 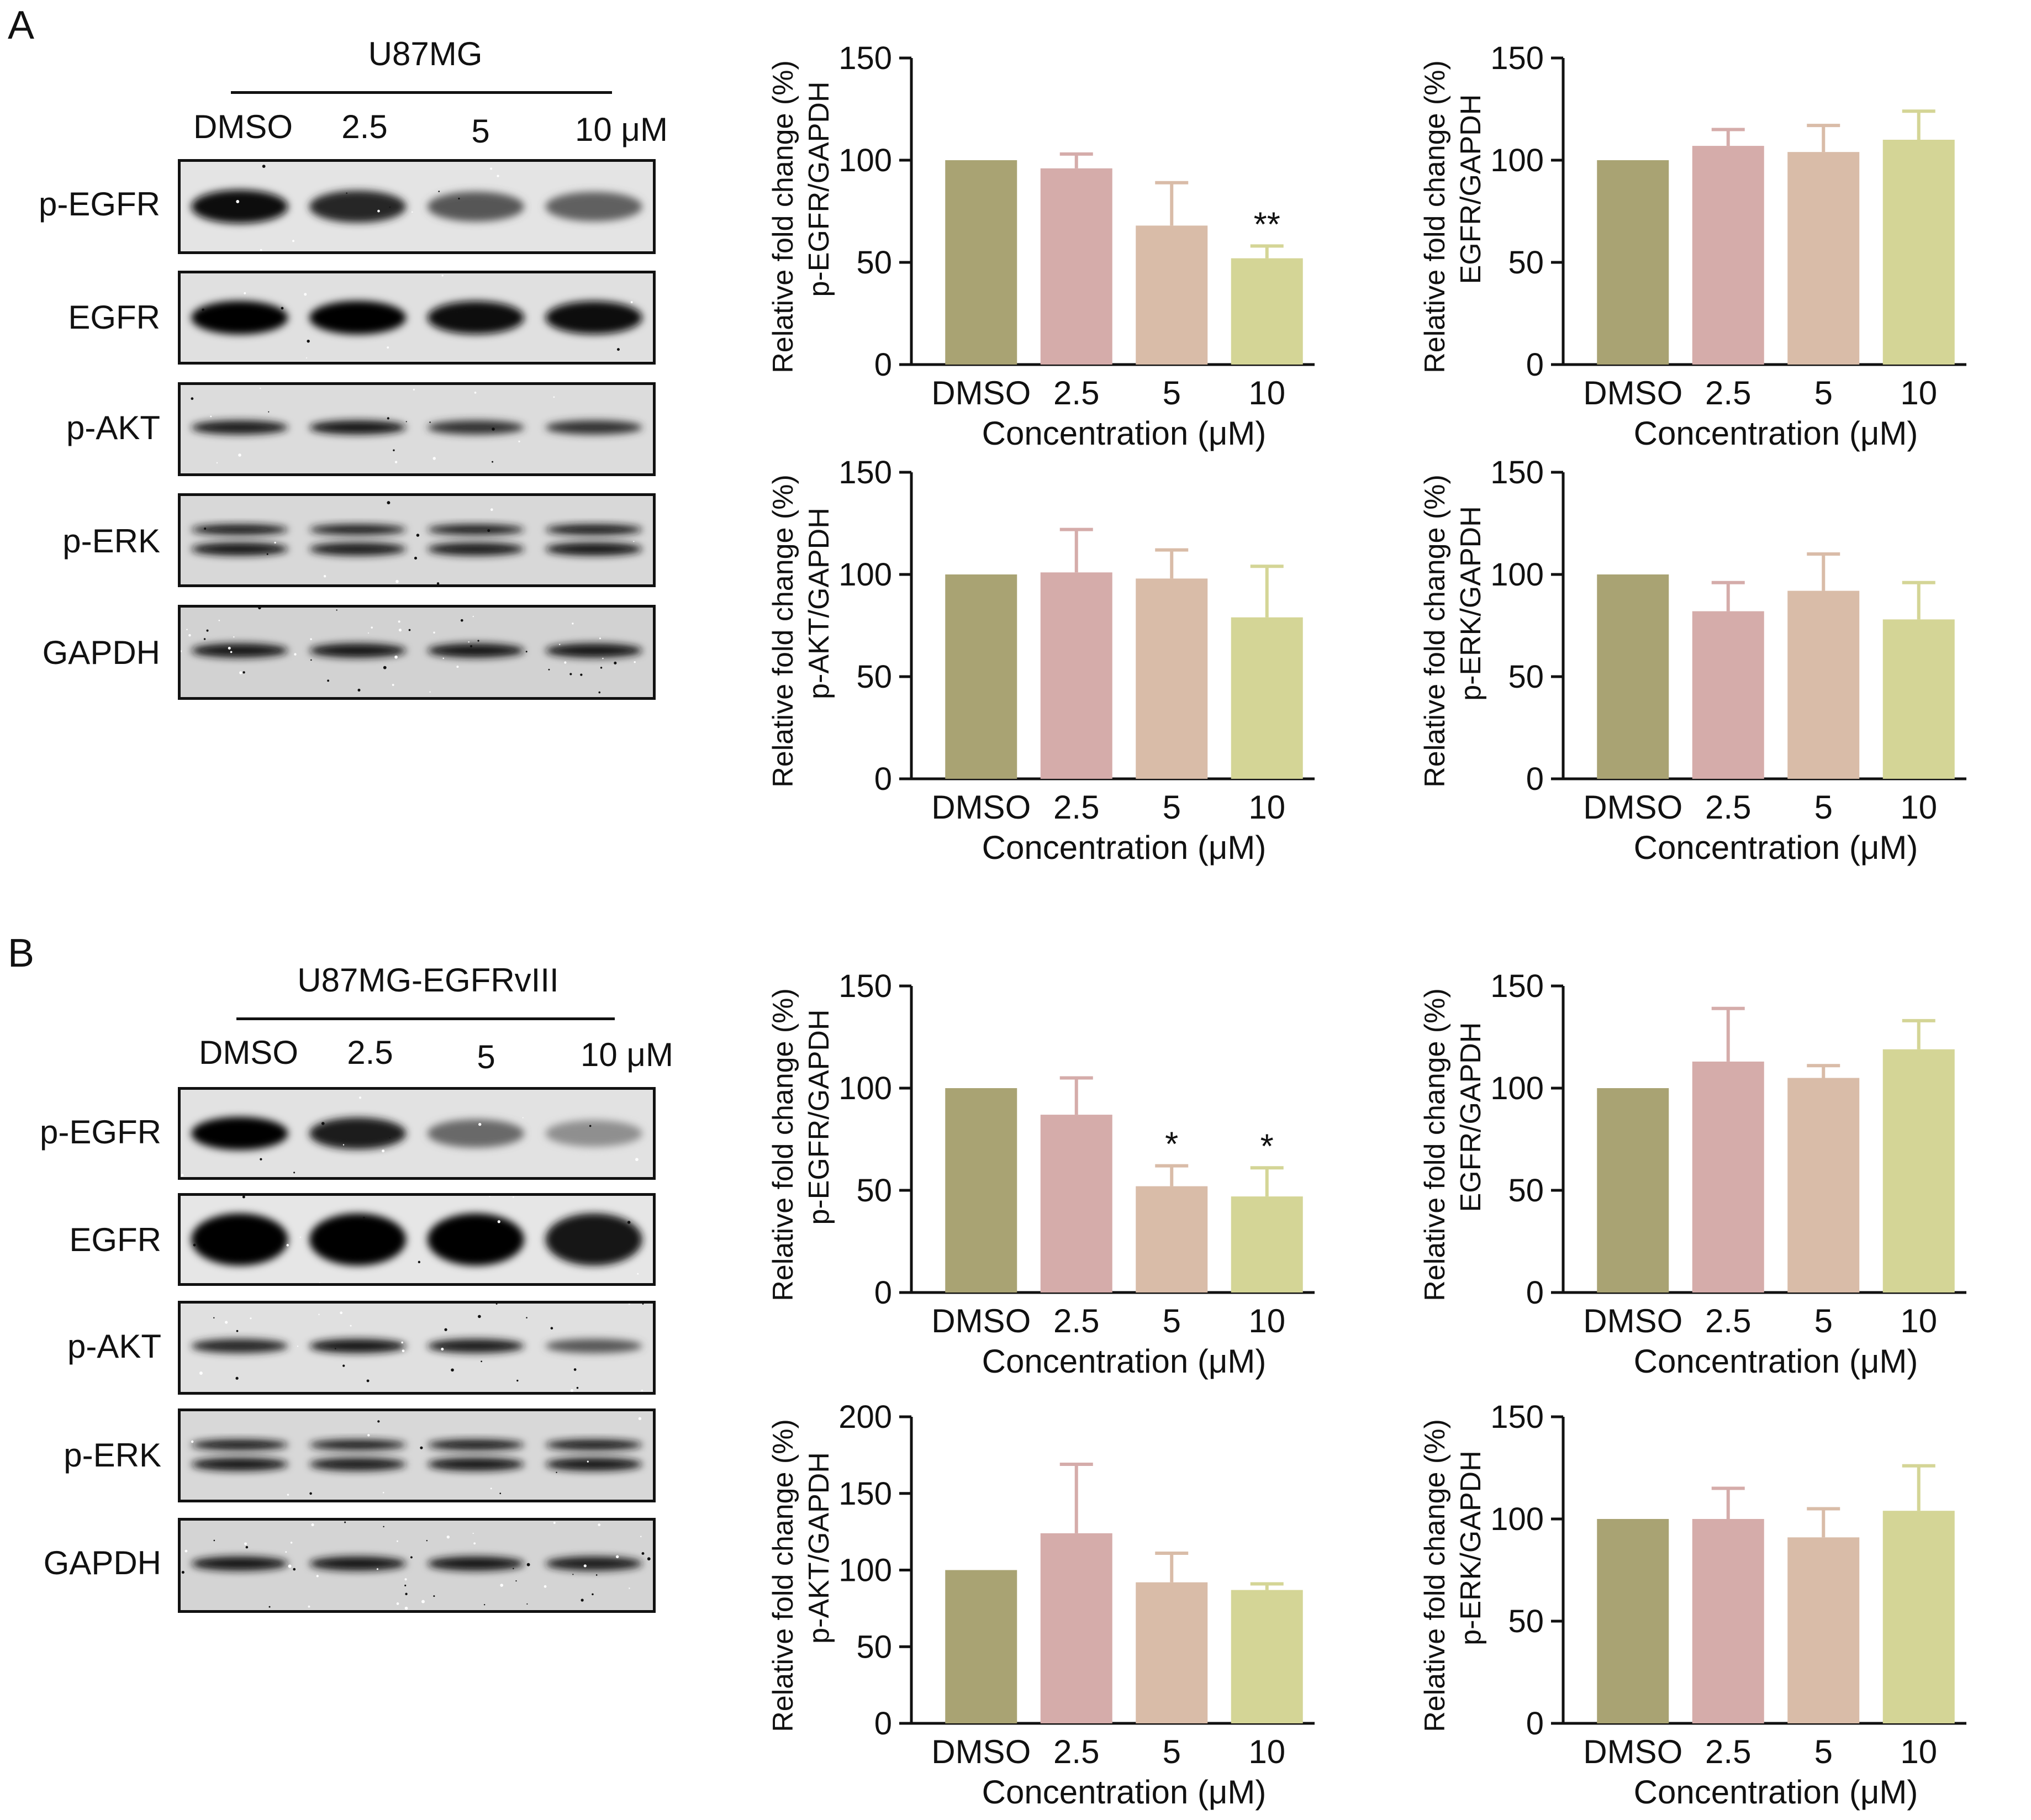 I want to click on panel-a-blot-label-egfr: EGFR, so click(x=114, y=317).